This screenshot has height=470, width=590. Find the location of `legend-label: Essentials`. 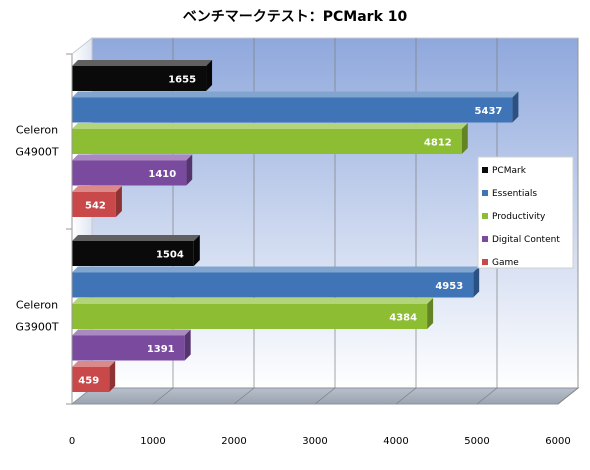

legend-label: Essentials is located at coordinates (514, 194).